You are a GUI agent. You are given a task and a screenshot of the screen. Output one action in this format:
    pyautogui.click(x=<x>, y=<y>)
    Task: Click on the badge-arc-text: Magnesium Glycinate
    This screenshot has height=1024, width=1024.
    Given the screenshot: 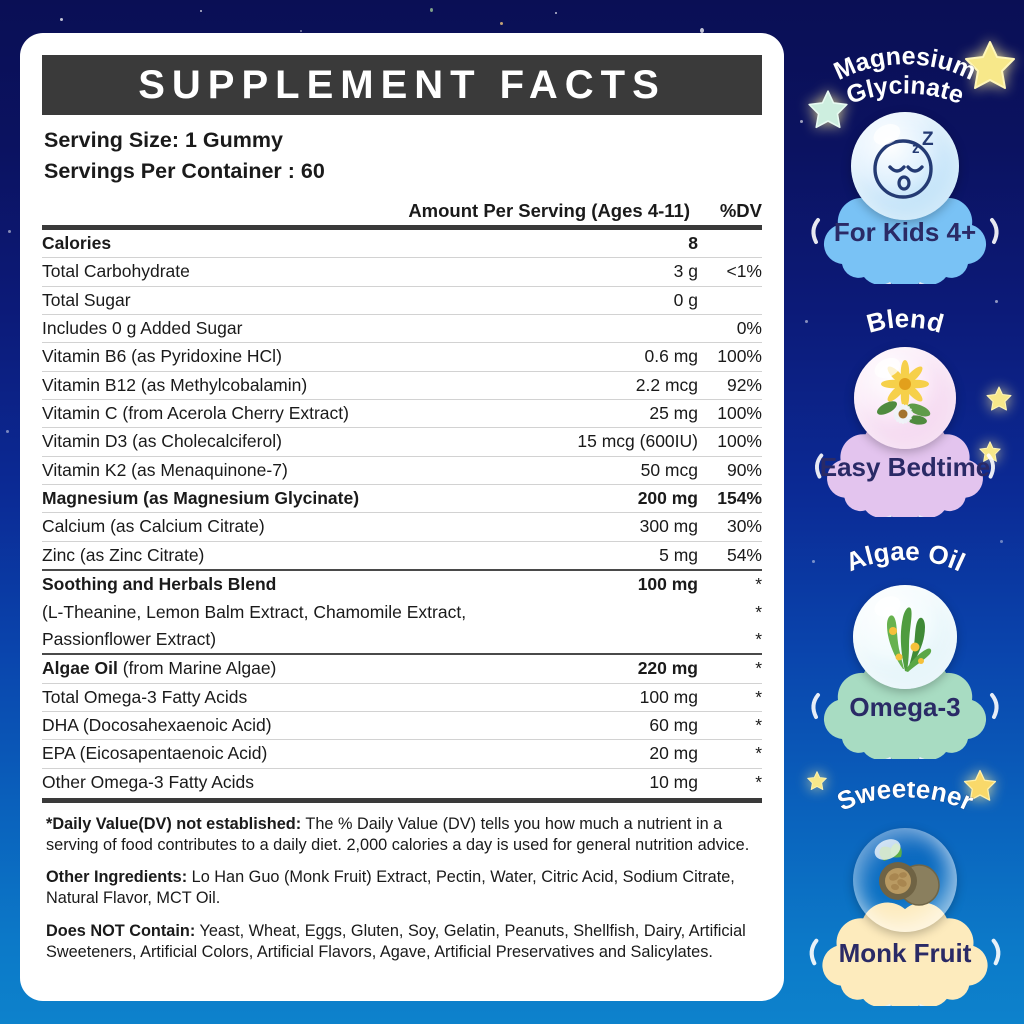 What is the action you would take?
    pyautogui.click(x=905, y=76)
    